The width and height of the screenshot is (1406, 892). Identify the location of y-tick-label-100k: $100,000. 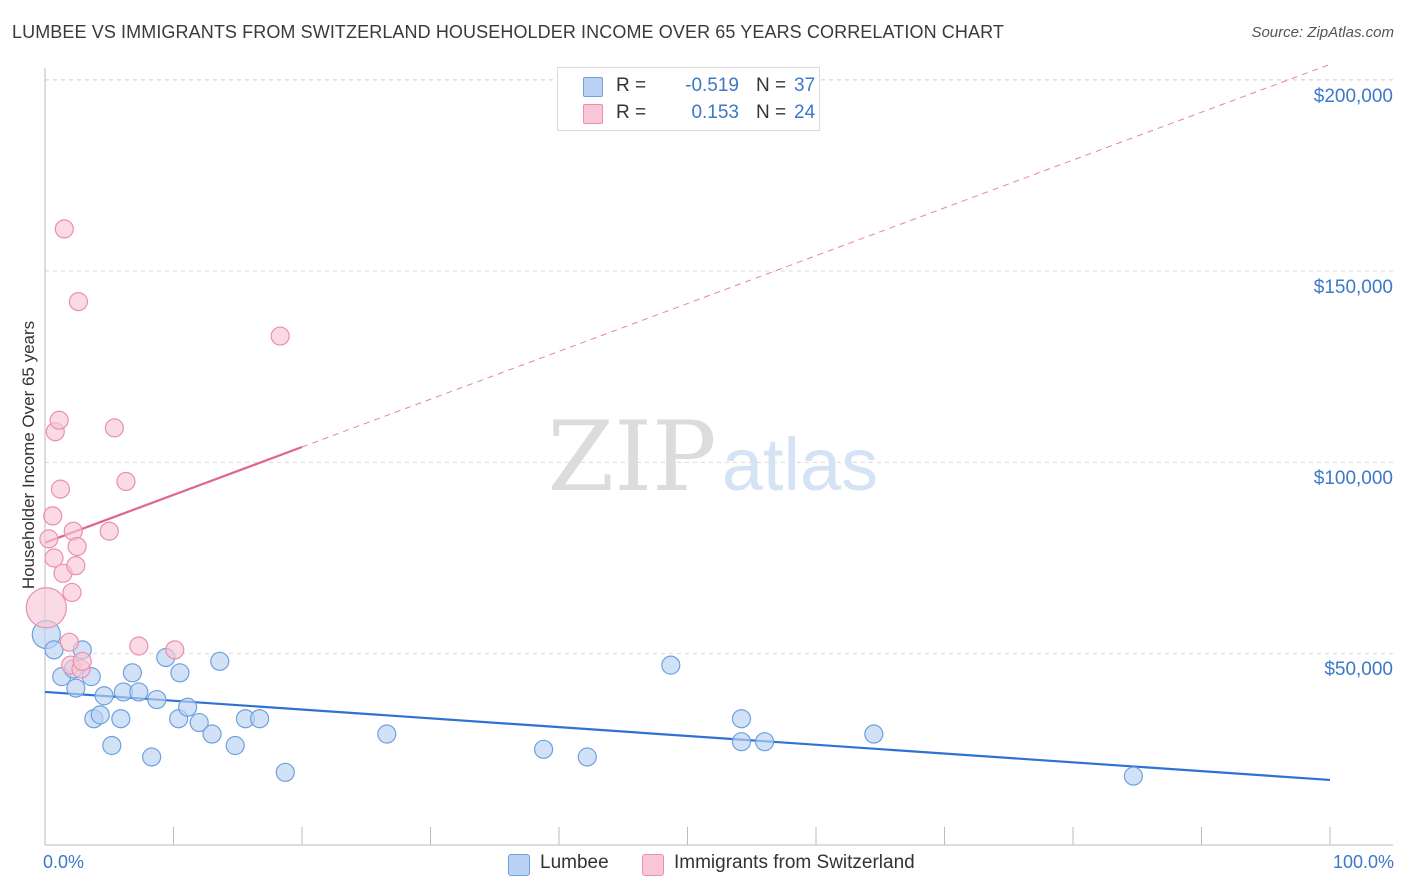
(1353, 478).